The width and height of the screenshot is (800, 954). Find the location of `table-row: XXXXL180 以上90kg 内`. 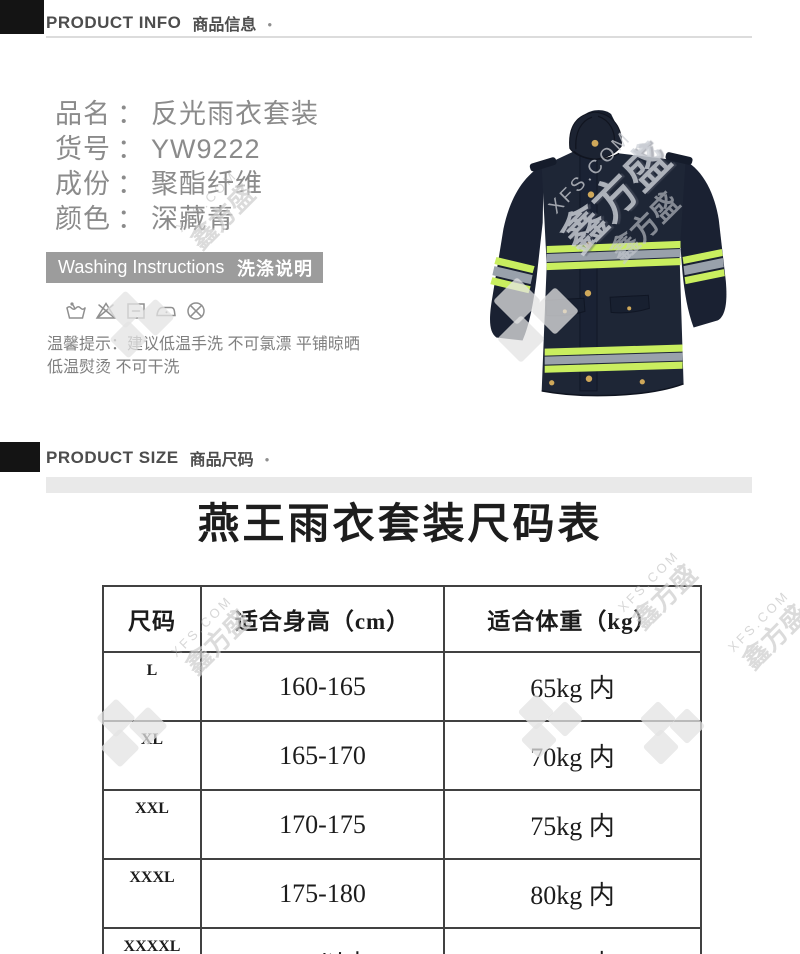

table-row: XXXXL180 以上90kg 内 is located at coordinates (402, 940).